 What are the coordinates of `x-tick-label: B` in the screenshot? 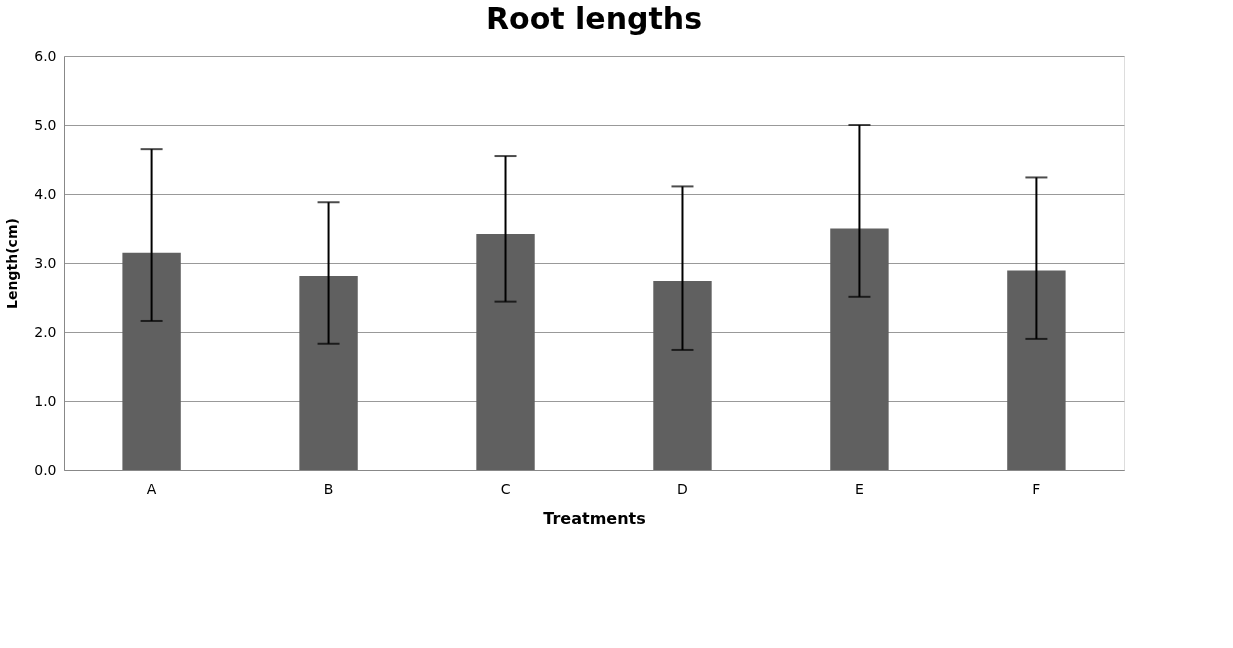 It's located at (328, 488).